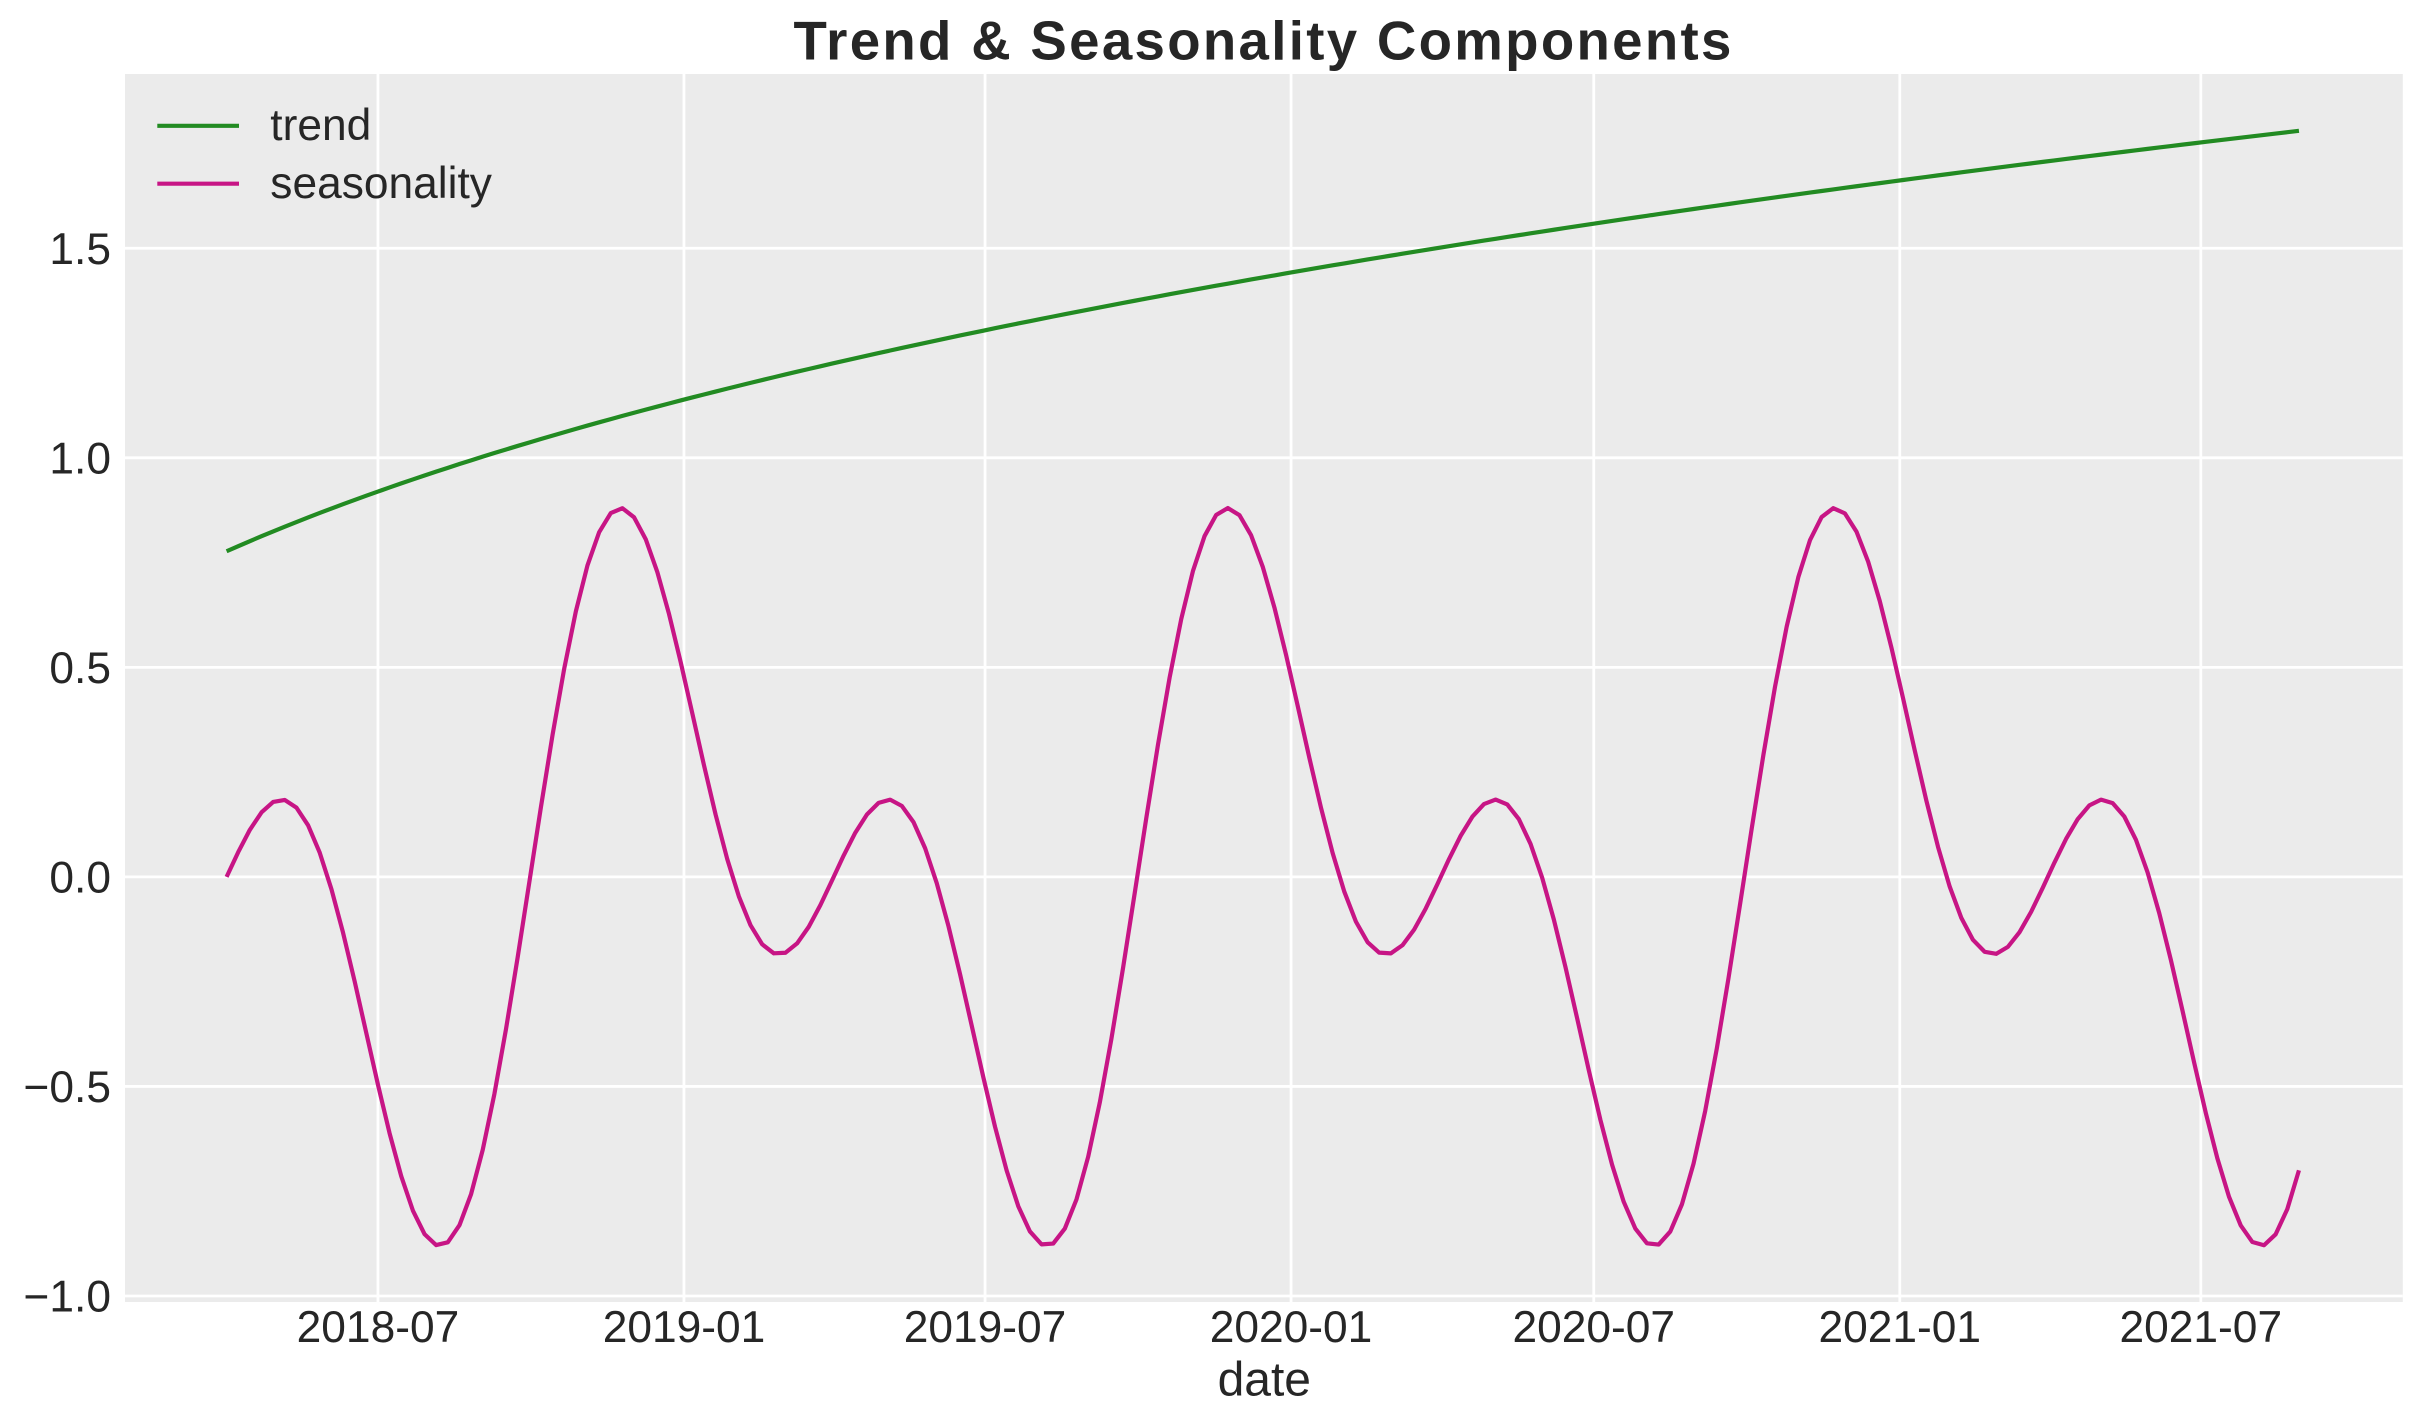  I want to click on svg-text: 2021-07, so click(2201, 1327).